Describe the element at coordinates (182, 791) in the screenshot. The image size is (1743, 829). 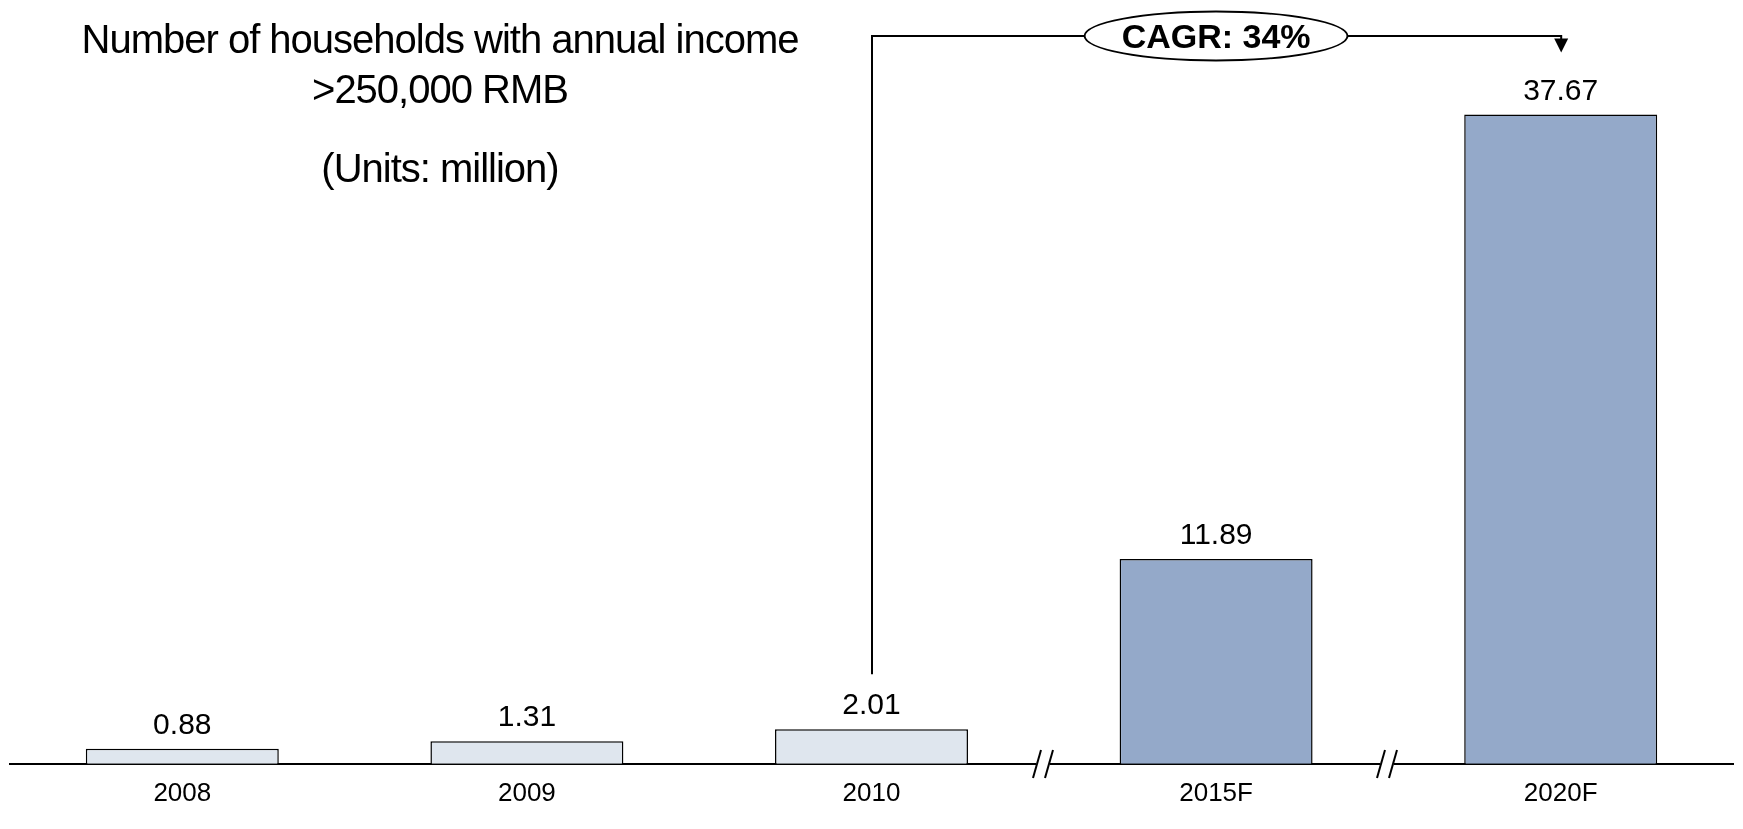
I see `x-tick-label: 2008` at that location.